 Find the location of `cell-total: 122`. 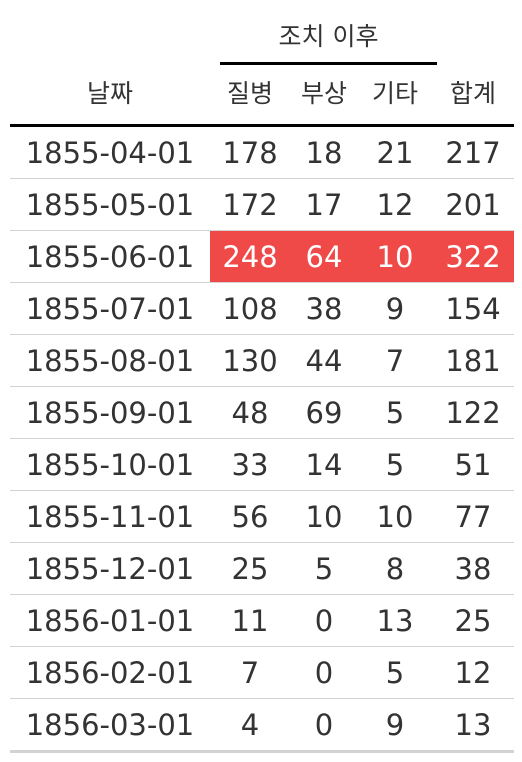

cell-total: 122 is located at coordinates (473, 412).